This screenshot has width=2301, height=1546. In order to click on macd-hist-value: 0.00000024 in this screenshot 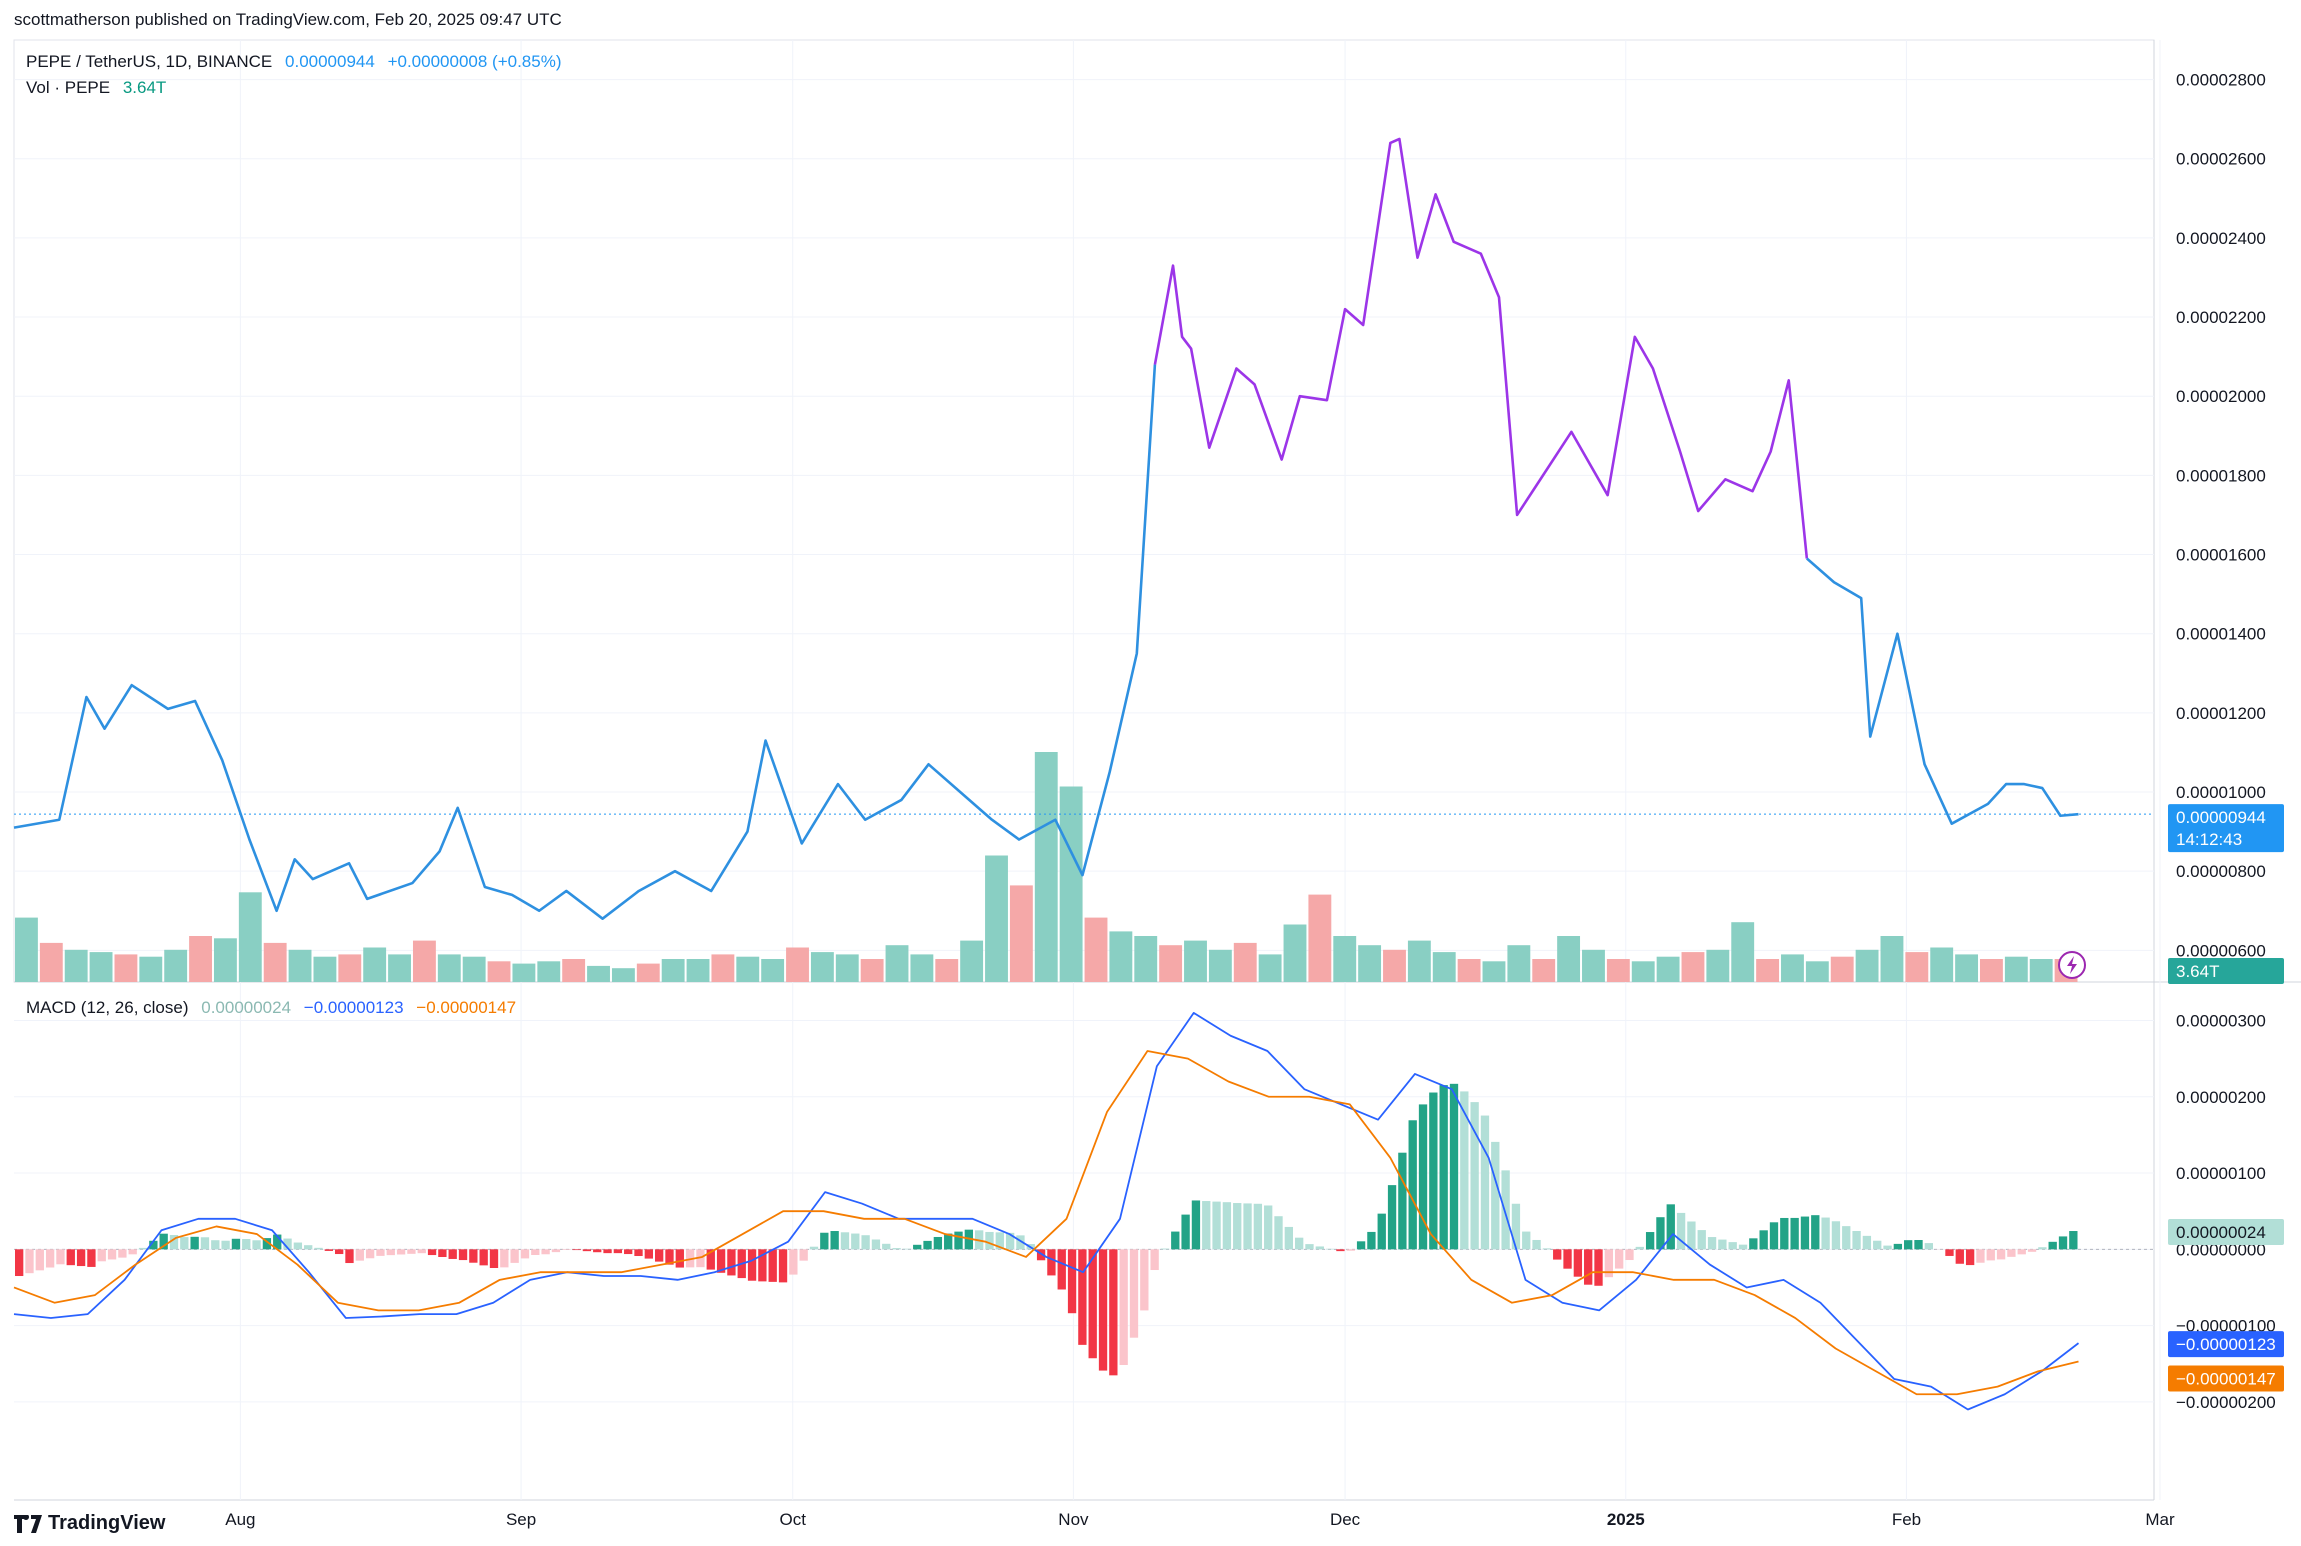, I will do `click(246, 1007)`.